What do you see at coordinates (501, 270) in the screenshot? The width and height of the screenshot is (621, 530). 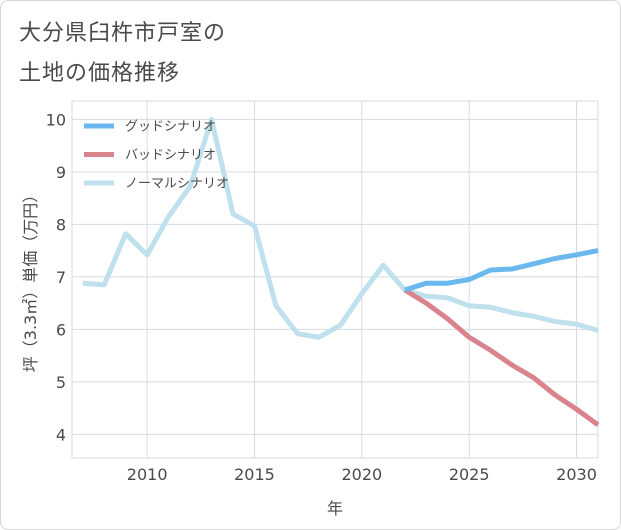 I see `series-line-good` at bounding box center [501, 270].